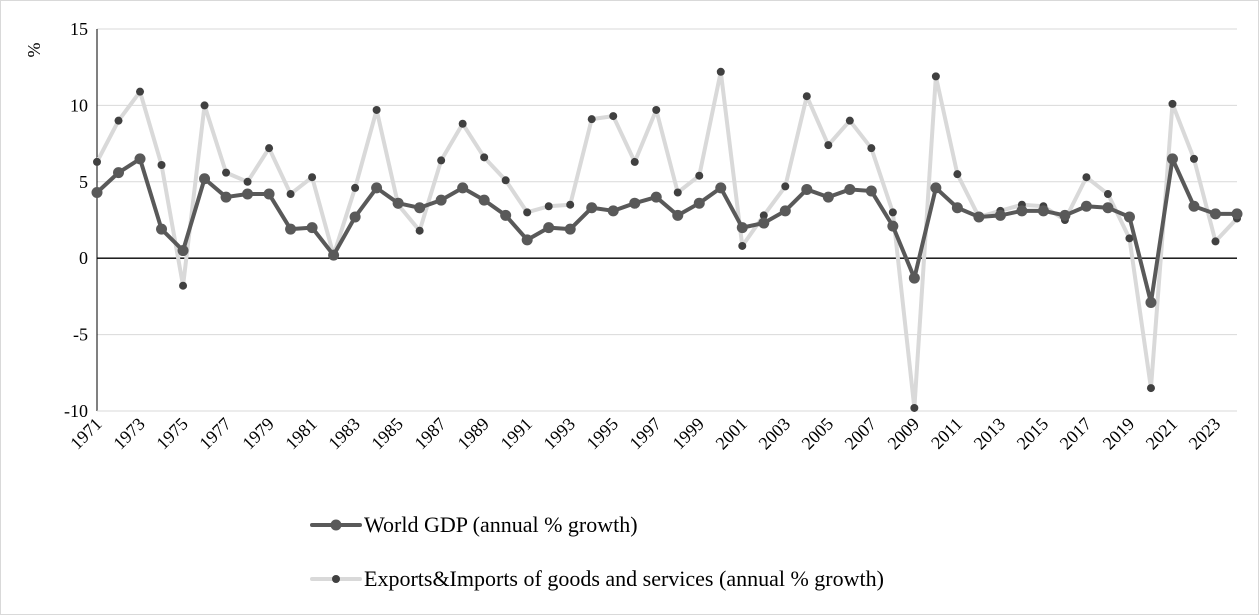  I want to click on y-axis: 15 10 5 0 -5 -10, so click(81, 220).